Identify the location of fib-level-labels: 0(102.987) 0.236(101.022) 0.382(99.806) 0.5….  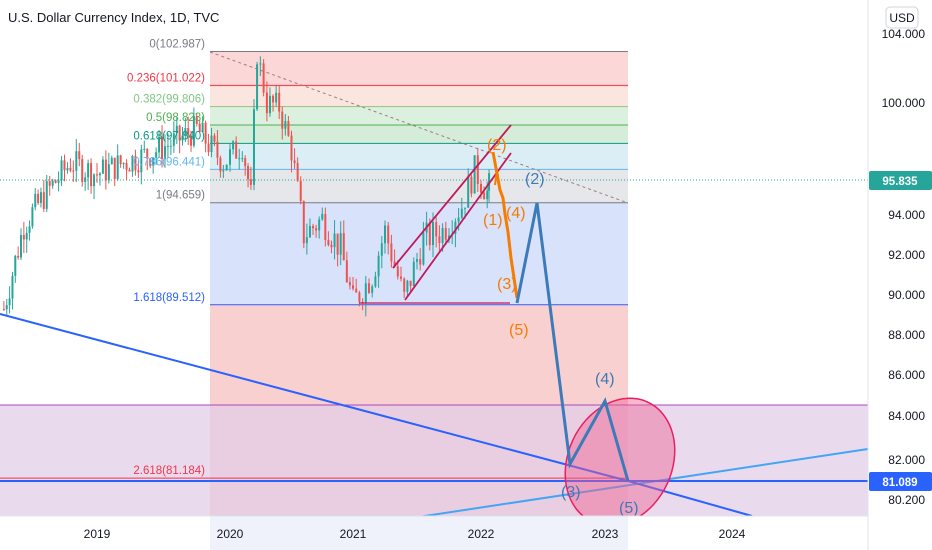
(166, 257).